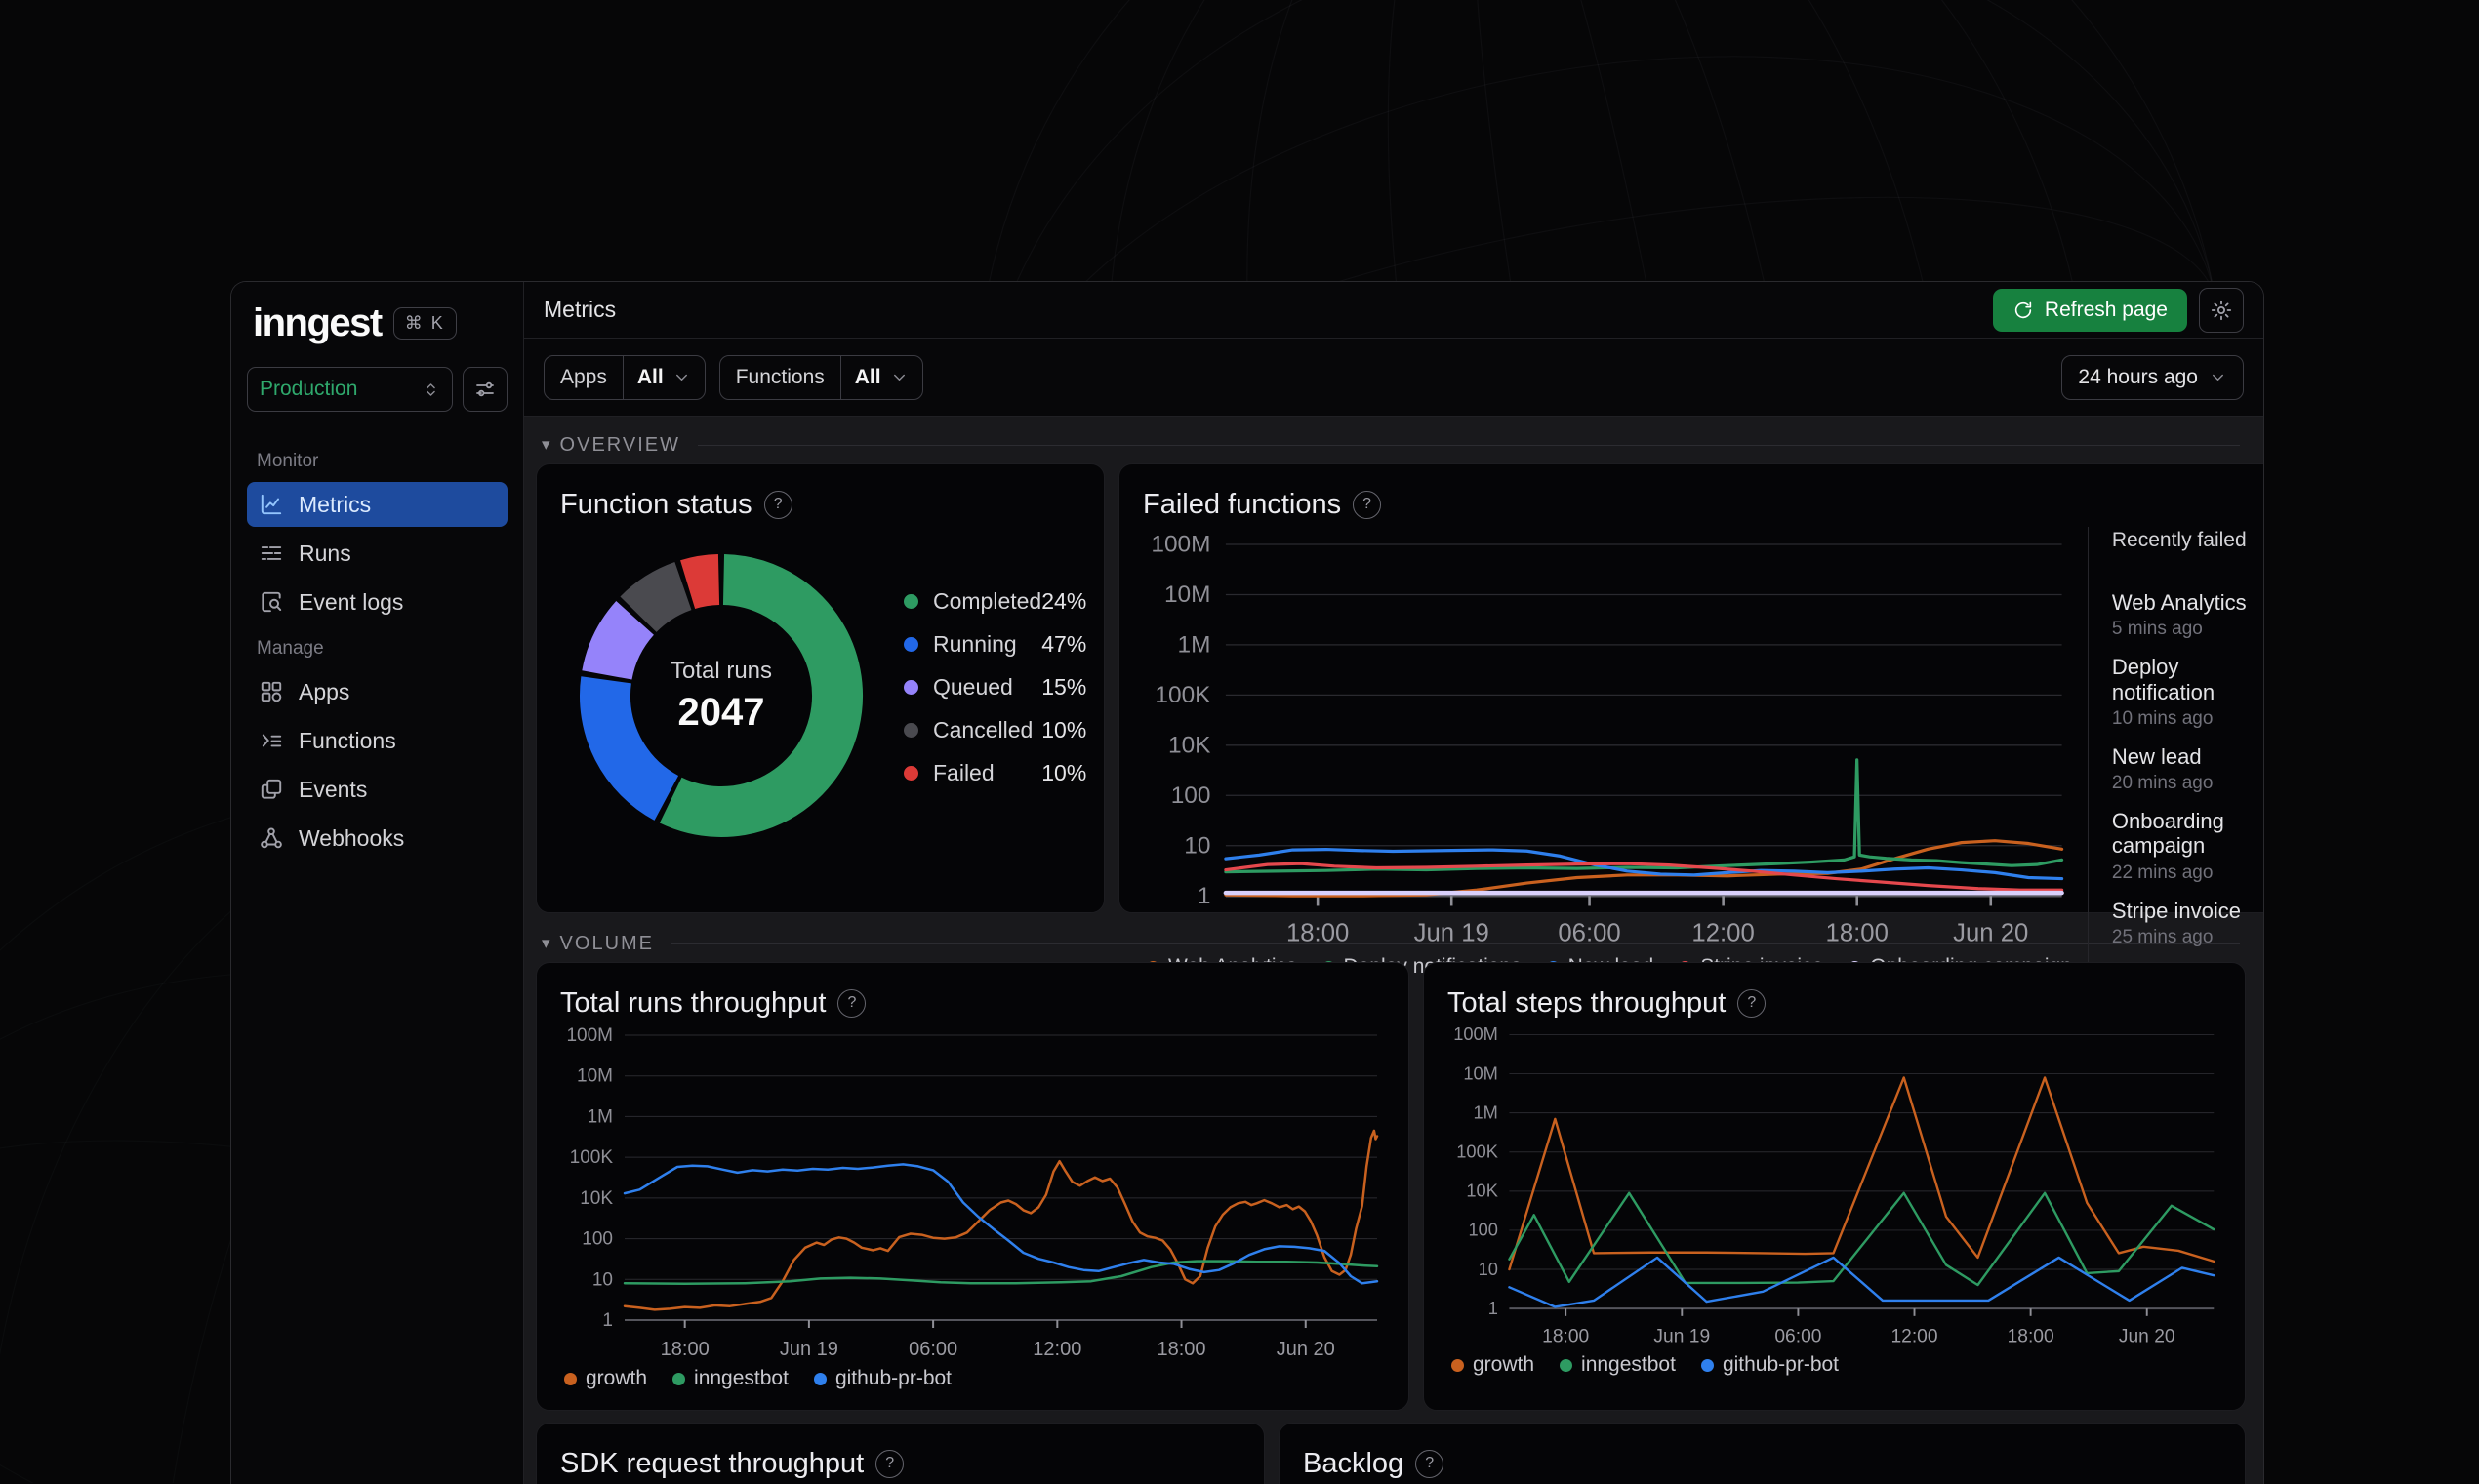 The width and height of the screenshot is (2479, 1484). Describe the element at coordinates (1189, 746) in the screenshot. I see `svg-text: 10K` at that location.